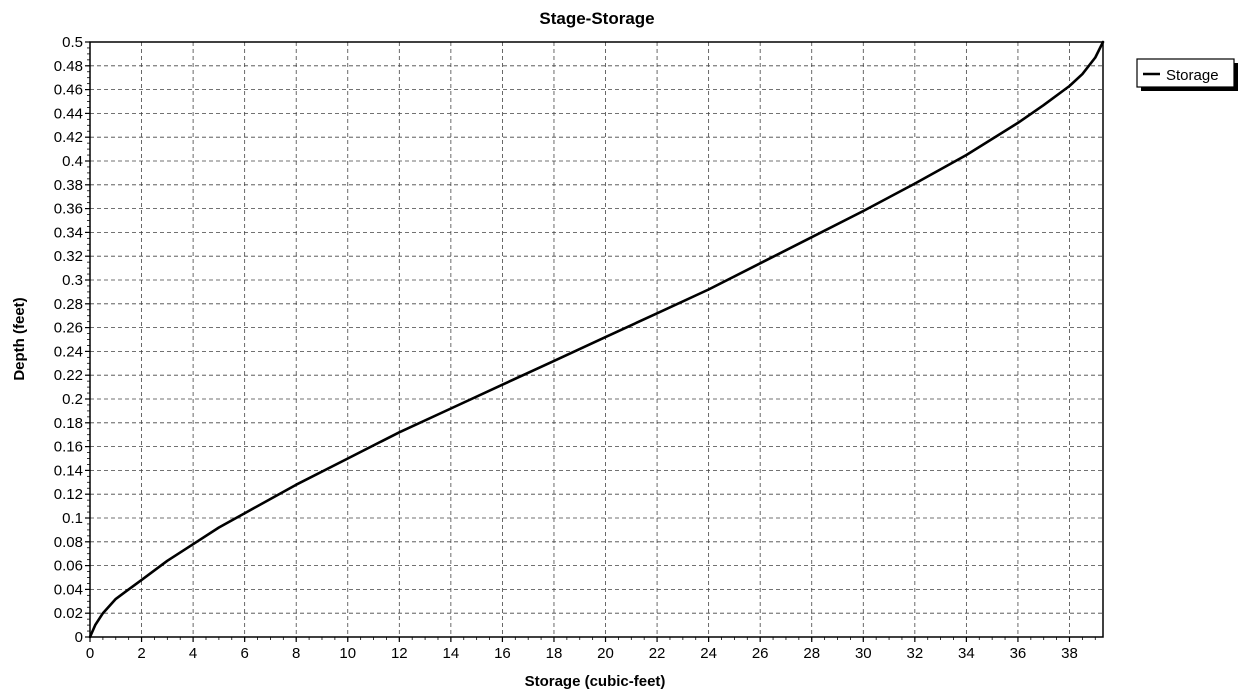  I want to click on y-tick-label: 0.06, so click(68, 566).